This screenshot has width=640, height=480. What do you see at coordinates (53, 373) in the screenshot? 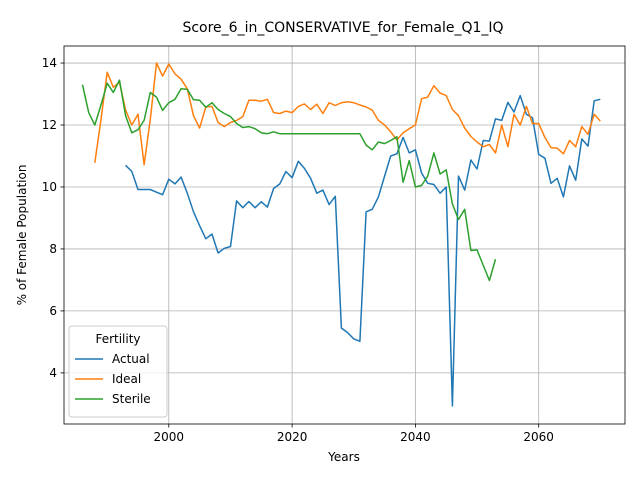
I see `y-tick-label: 4` at bounding box center [53, 373].